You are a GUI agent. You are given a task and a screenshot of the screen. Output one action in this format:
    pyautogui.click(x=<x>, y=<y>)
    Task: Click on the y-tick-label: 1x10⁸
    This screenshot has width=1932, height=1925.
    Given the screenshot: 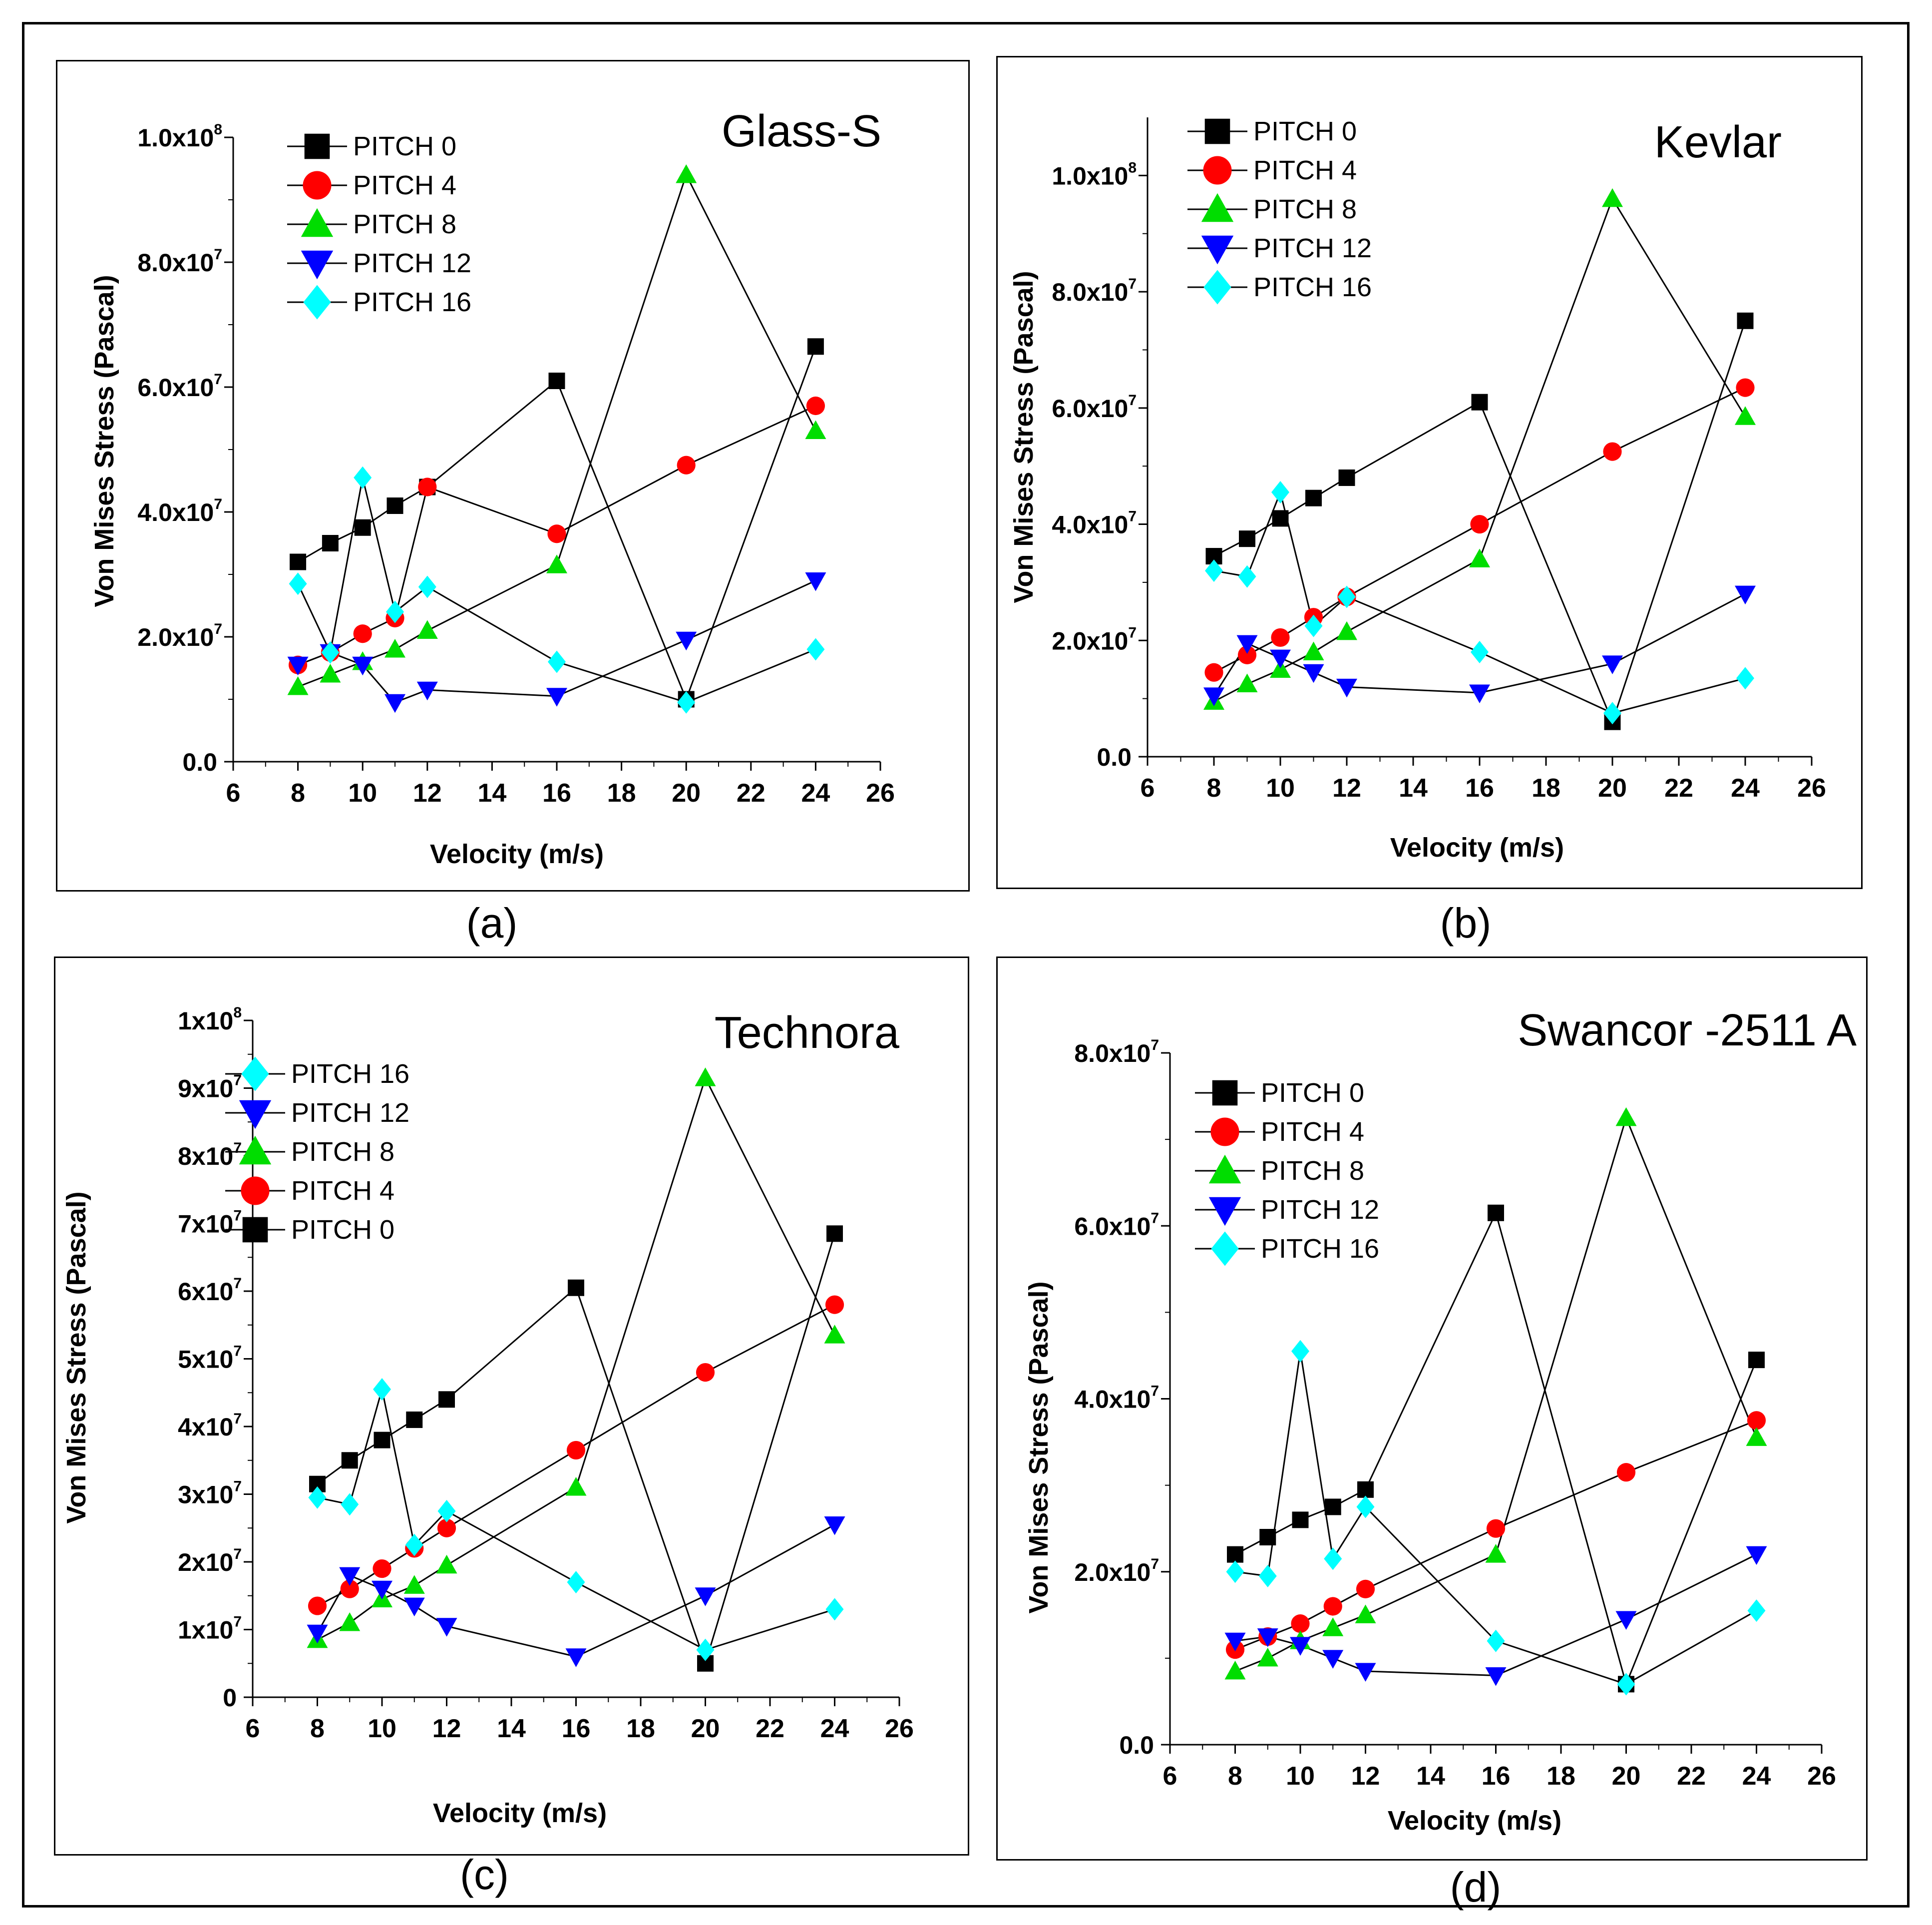 What is the action you would take?
    pyautogui.click(x=210, y=1019)
    